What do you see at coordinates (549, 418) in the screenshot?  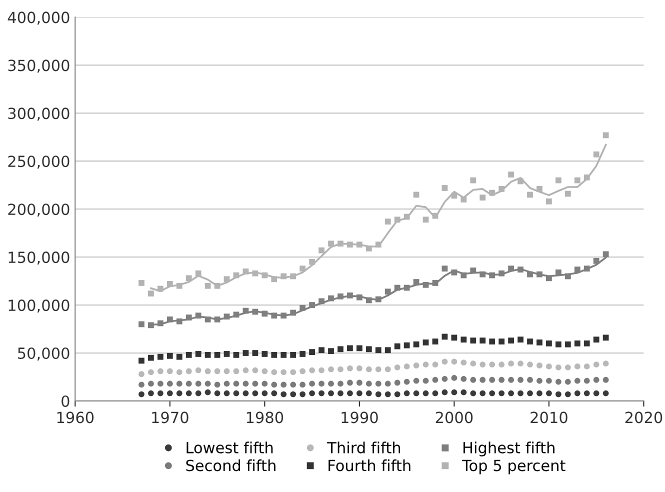 I see `x-tick-label: 2010` at bounding box center [549, 418].